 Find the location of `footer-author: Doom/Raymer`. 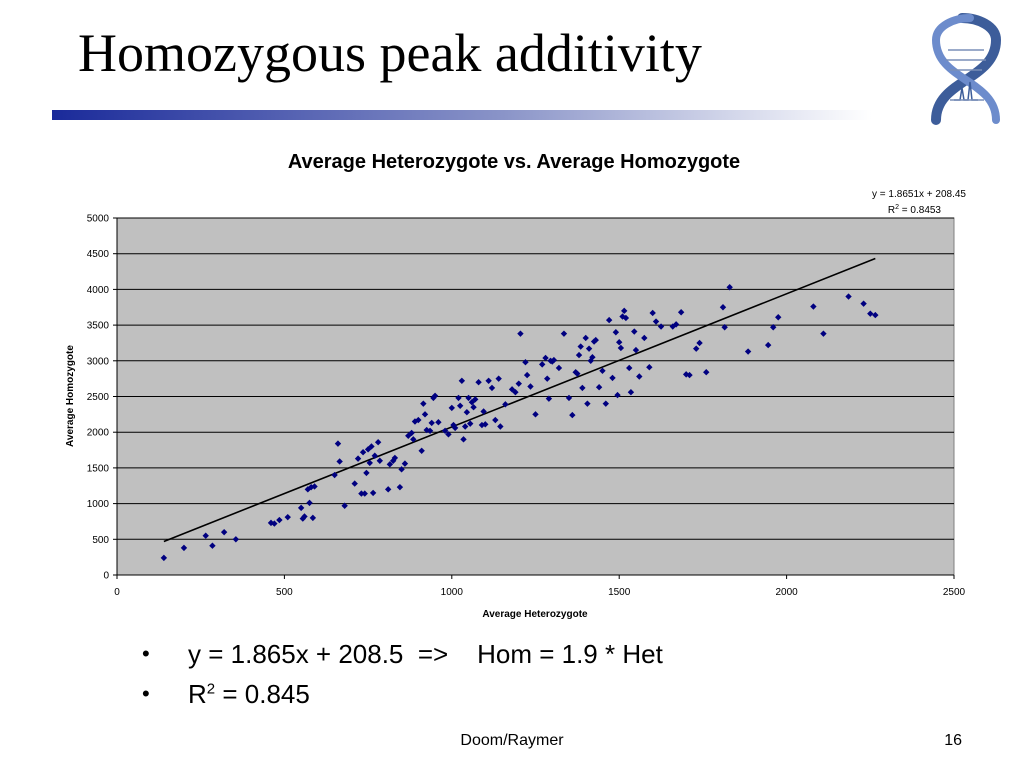

footer-author: Doom/Raymer is located at coordinates (512, 740).